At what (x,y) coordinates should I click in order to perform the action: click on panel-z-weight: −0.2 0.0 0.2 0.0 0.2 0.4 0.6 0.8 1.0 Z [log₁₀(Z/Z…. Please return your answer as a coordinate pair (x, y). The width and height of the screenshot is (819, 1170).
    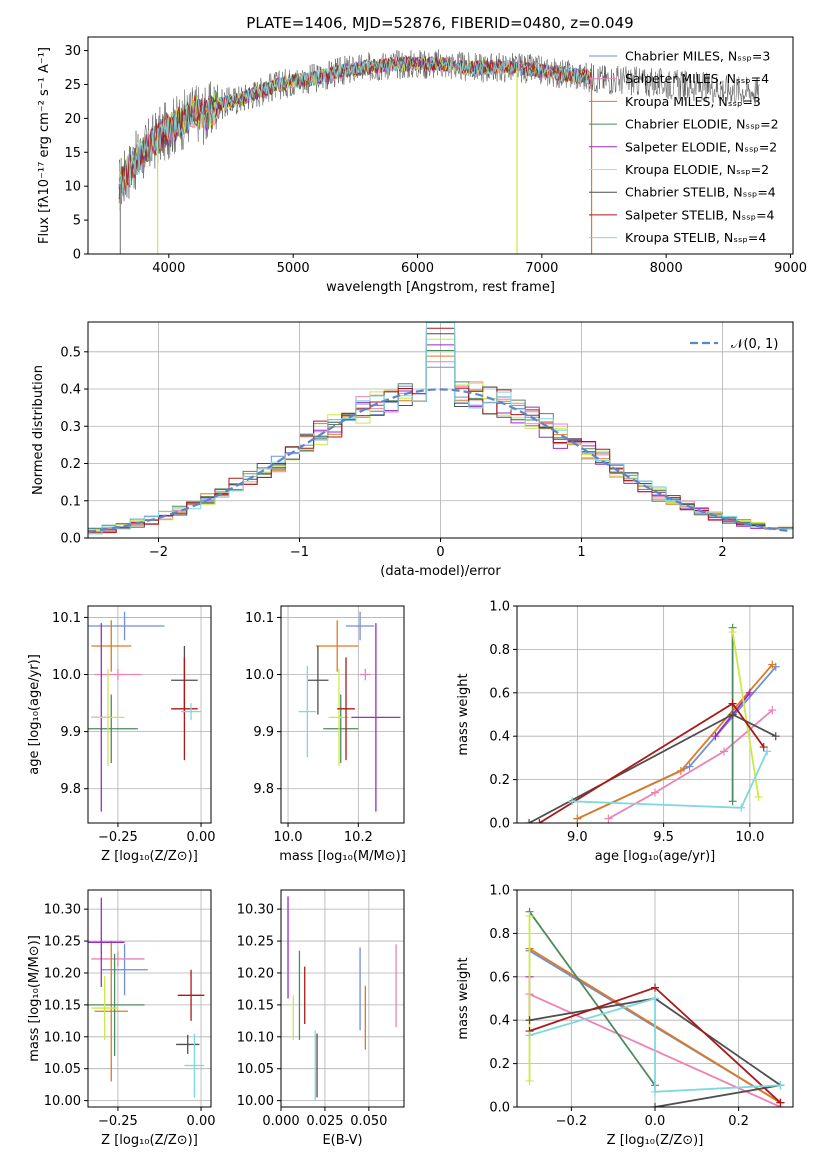
    Looking at the image, I should click on (625, 1016).